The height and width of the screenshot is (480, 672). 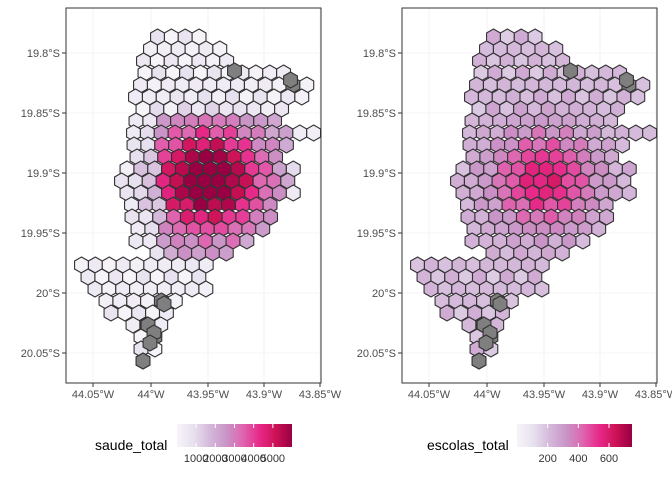 What do you see at coordinates (547, 459) in the screenshot?
I see `legend-tick-label: 200` at bounding box center [547, 459].